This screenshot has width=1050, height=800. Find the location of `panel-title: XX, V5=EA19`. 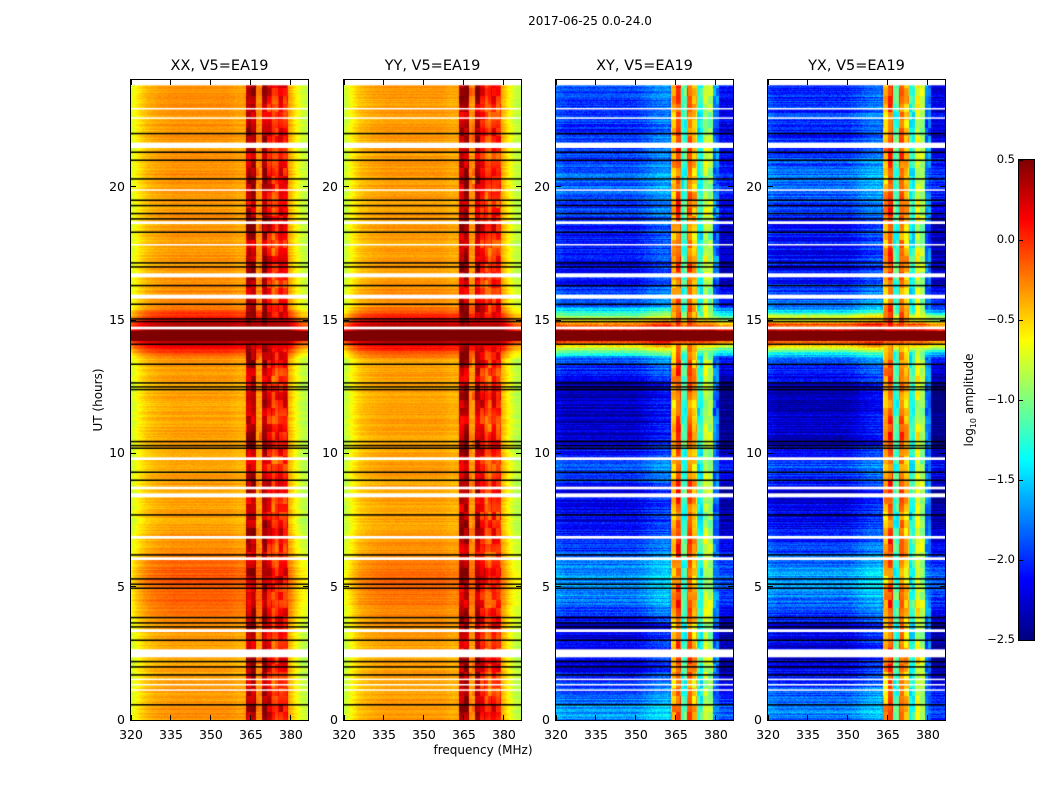

panel-title: XX, V5=EA19 is located at coordinates (219, 66).